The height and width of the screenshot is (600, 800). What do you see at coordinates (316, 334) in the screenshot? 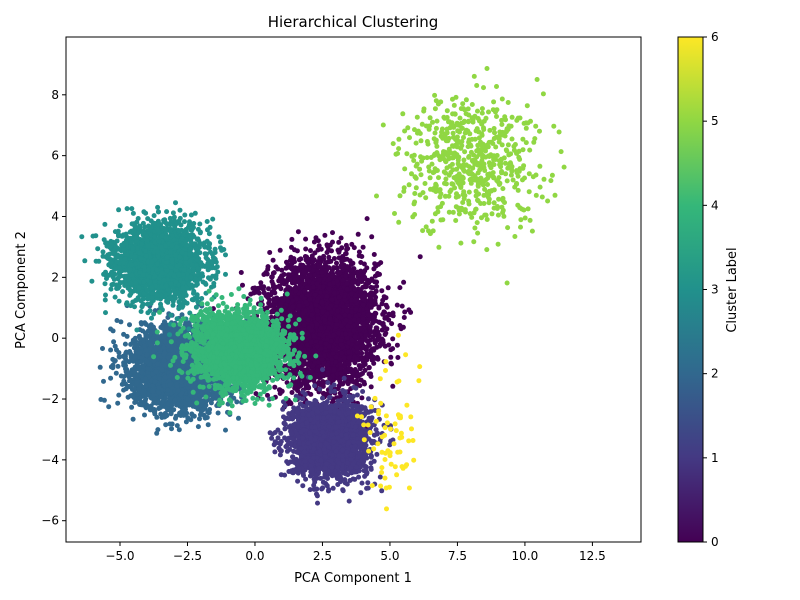
I see `cluster-0-points` at bounding box center [316, 334].